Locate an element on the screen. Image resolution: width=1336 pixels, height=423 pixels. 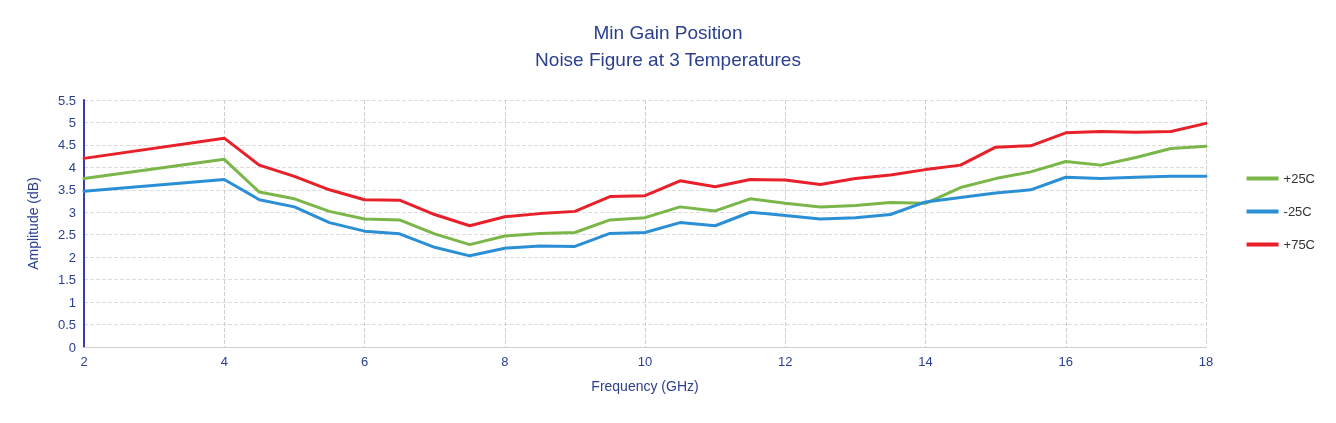
x-tick-label: 10 is located at coordinates (645, 361).